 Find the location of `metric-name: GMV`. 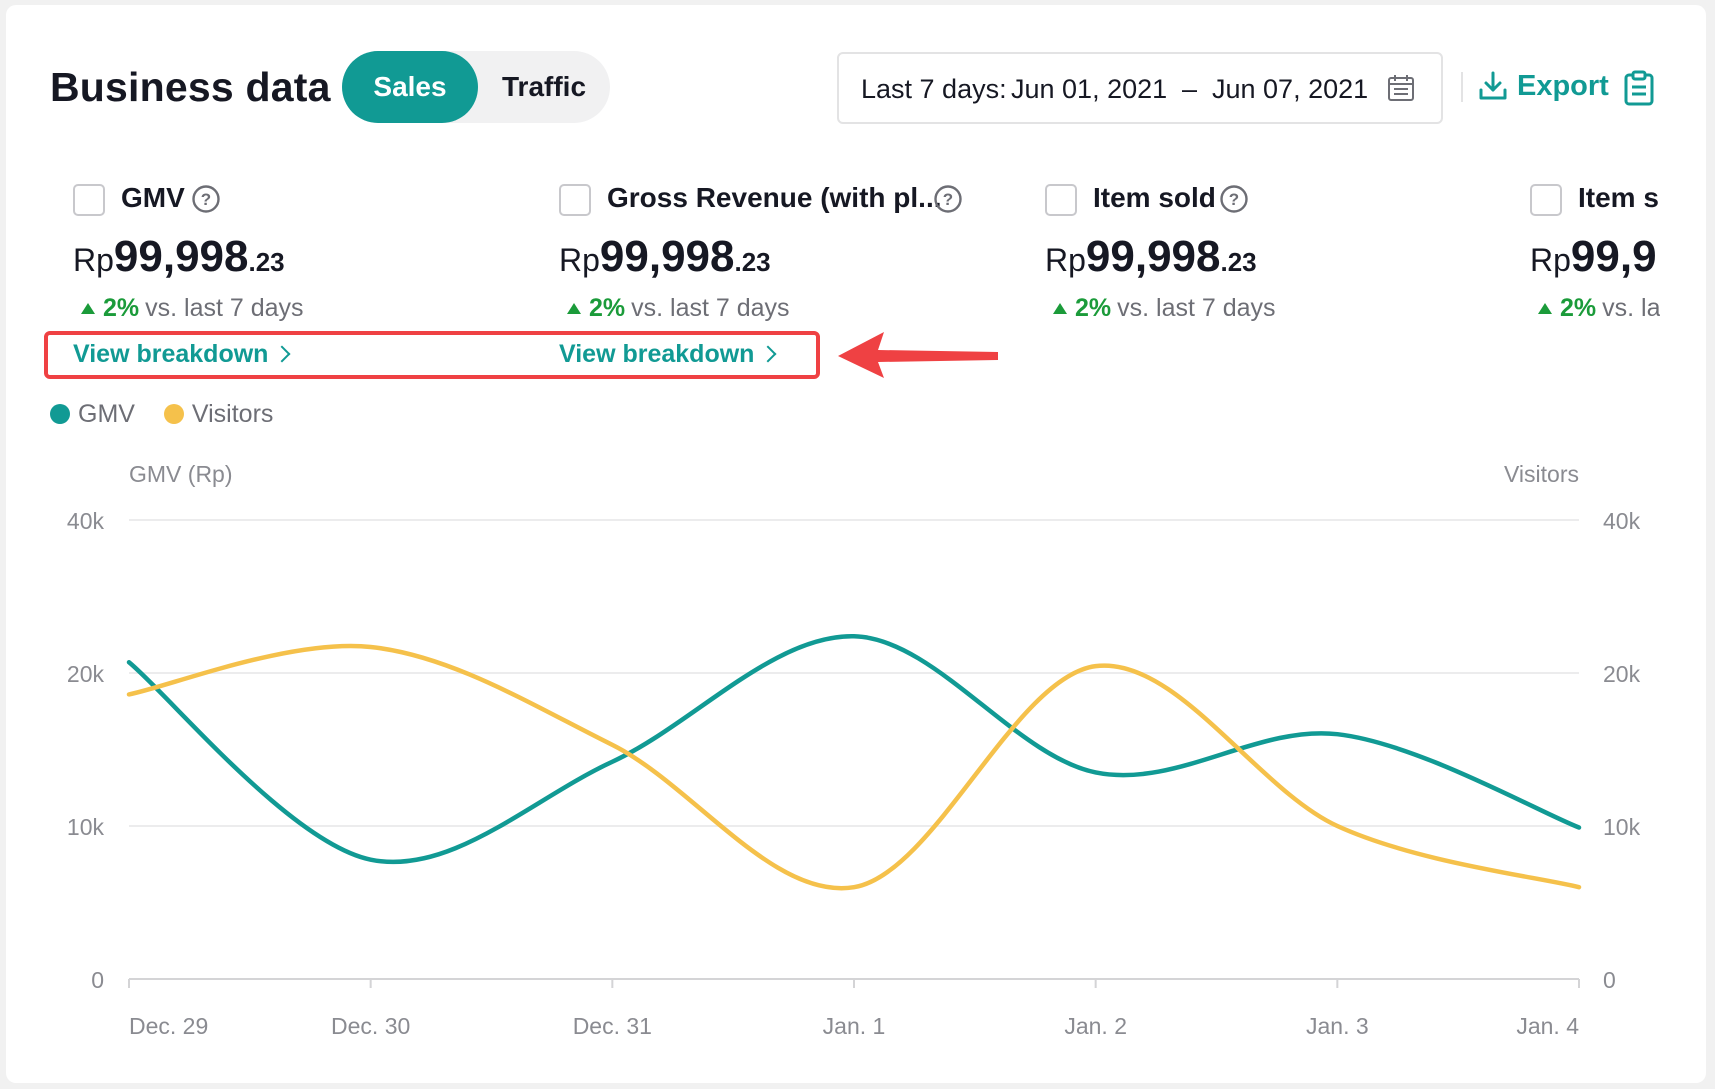

metric-name: GMV is located at coordinates (153, 197).